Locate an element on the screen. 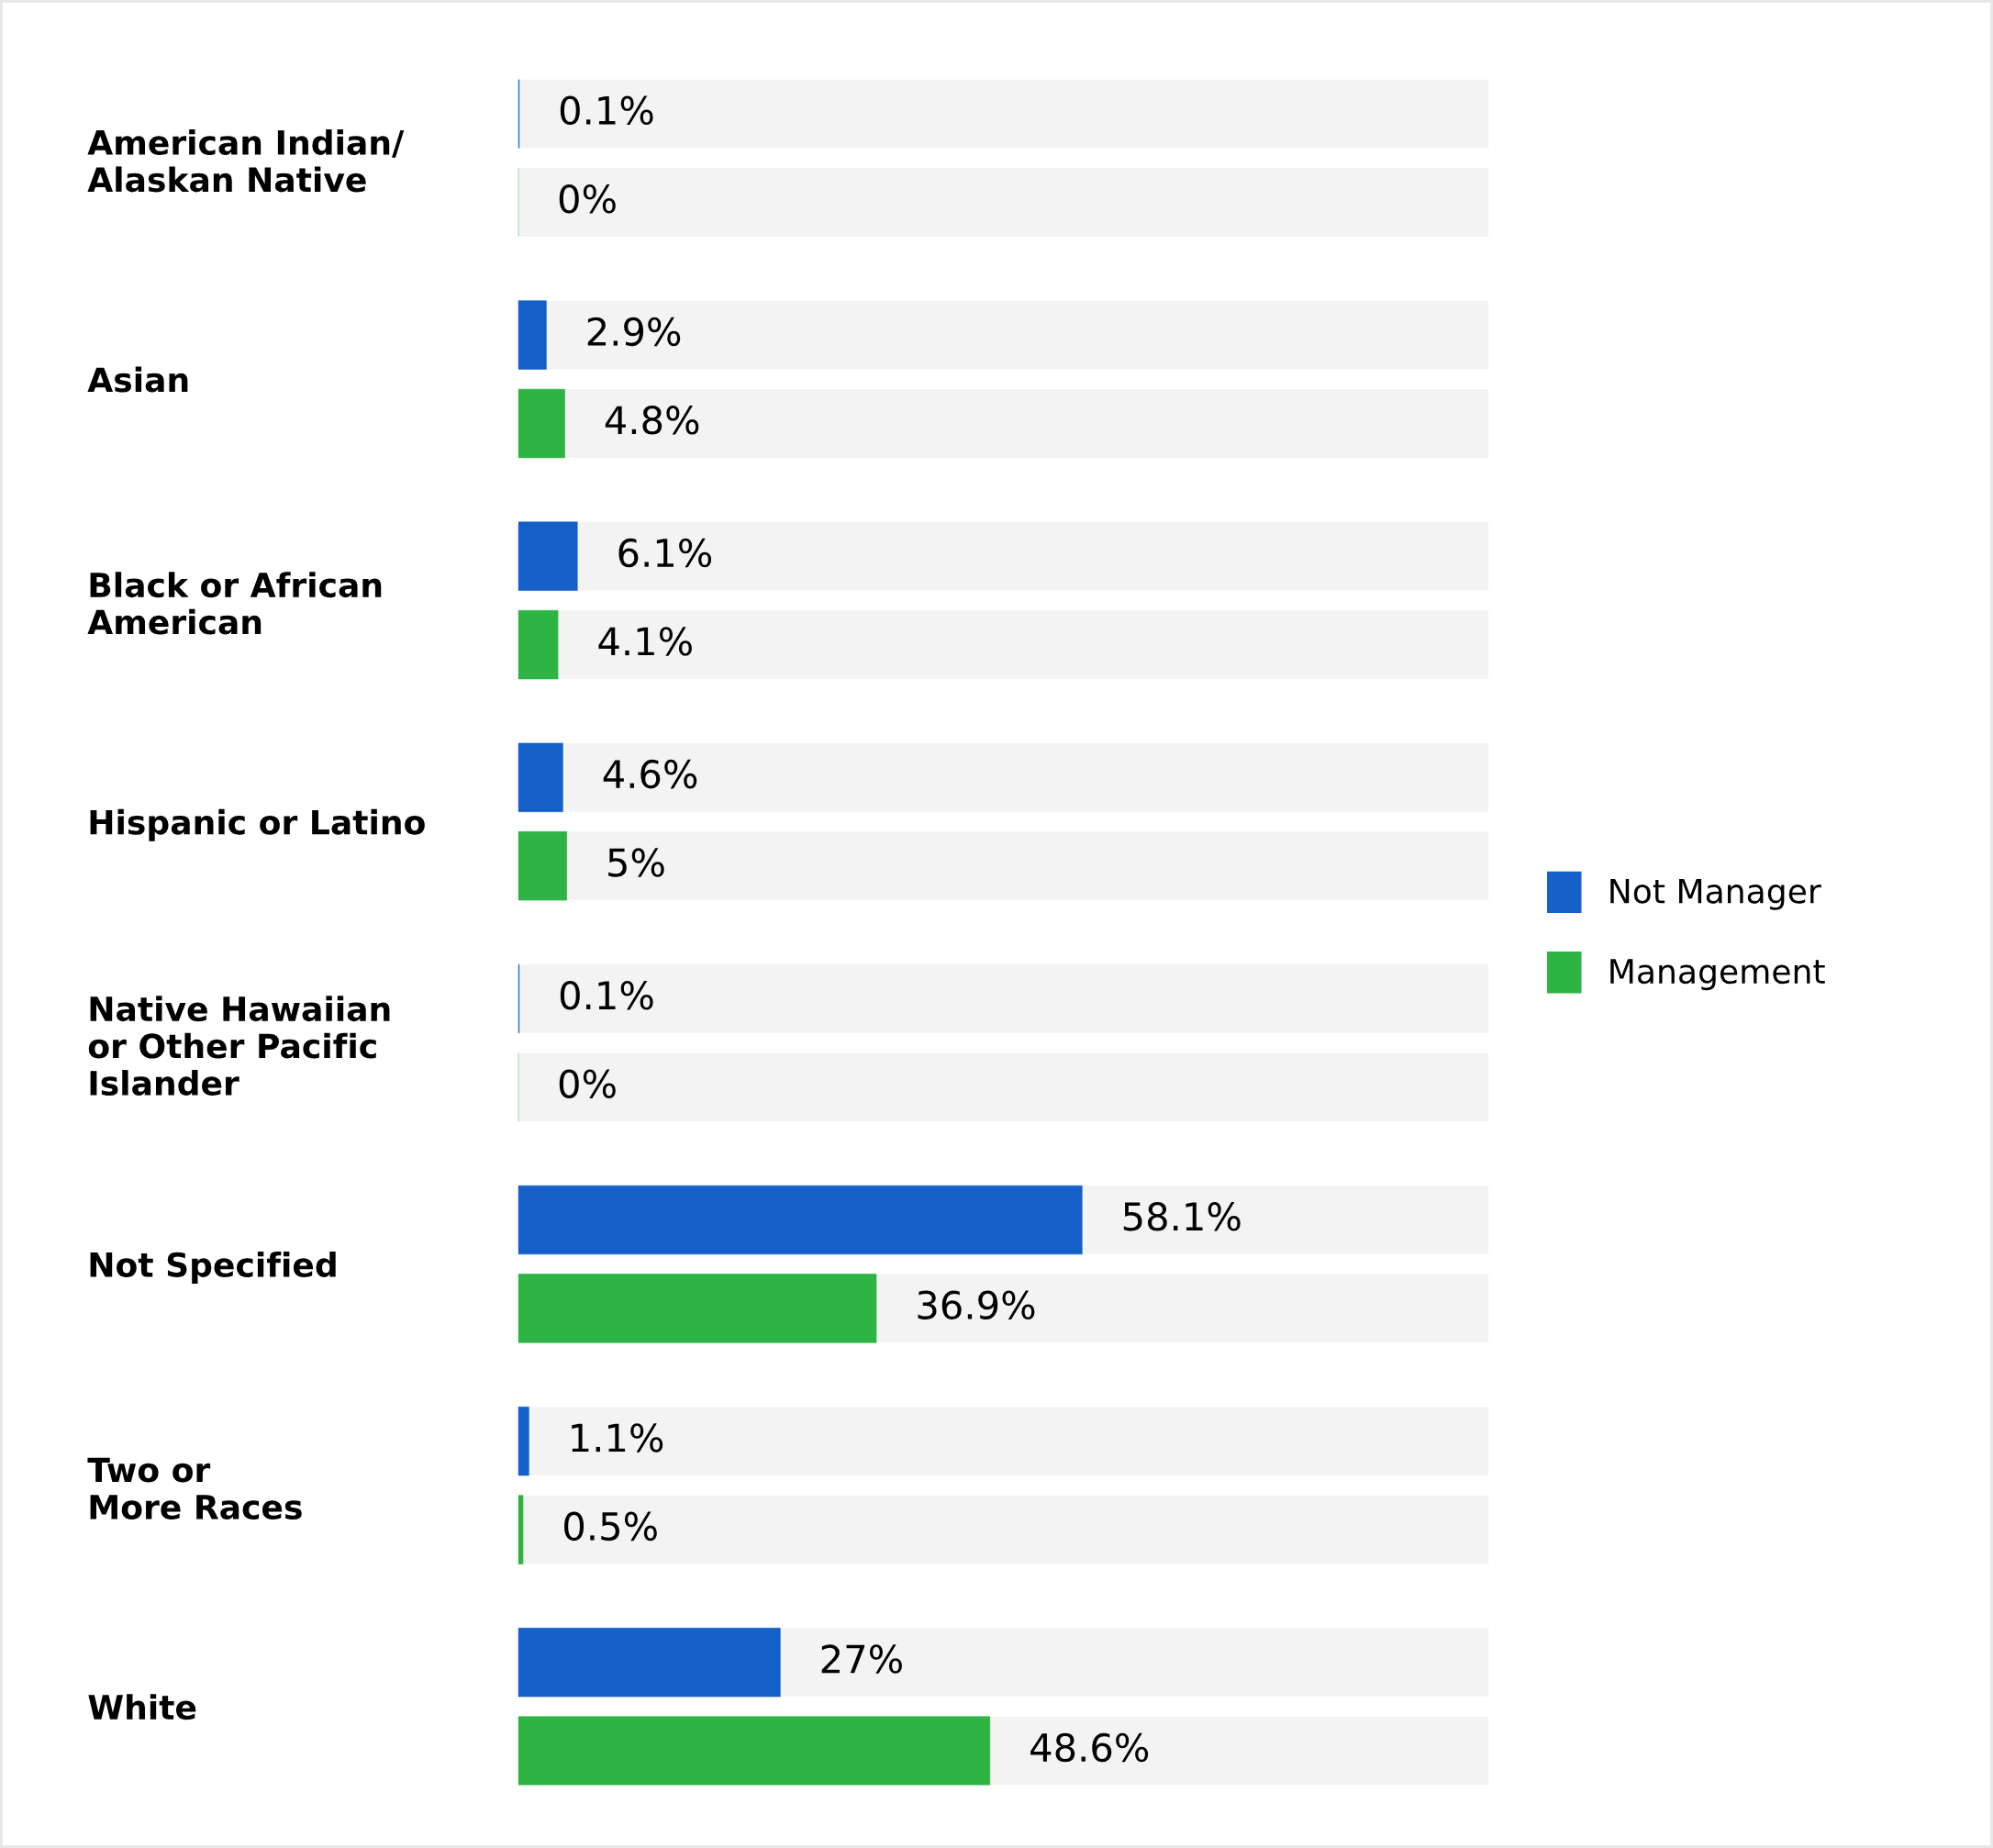 The image size is (1993, 1848). data-label: 27% is located at coordinates (861, 1659).